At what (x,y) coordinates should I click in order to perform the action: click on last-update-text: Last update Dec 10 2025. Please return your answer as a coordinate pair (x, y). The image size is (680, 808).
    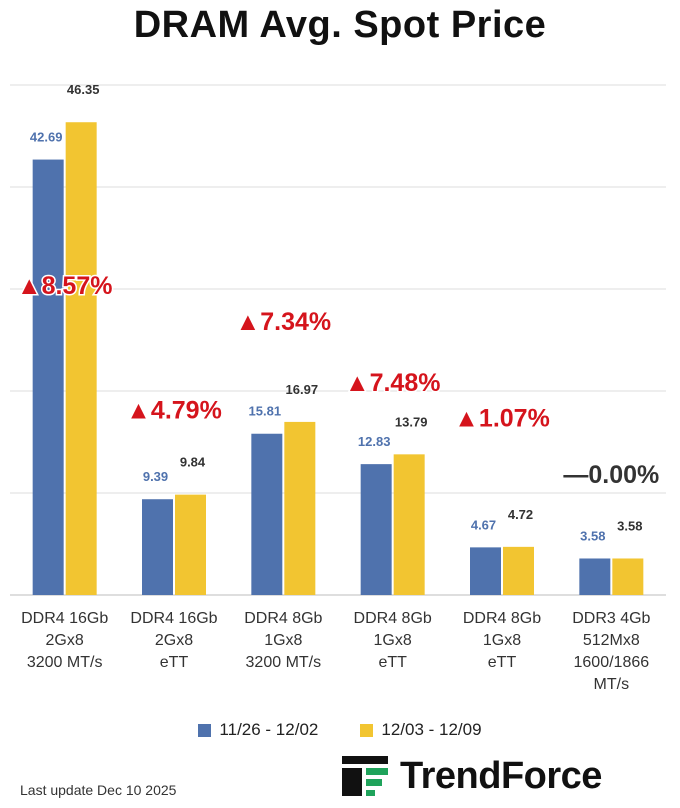
    Looking at the image, I should click on (98, 790).